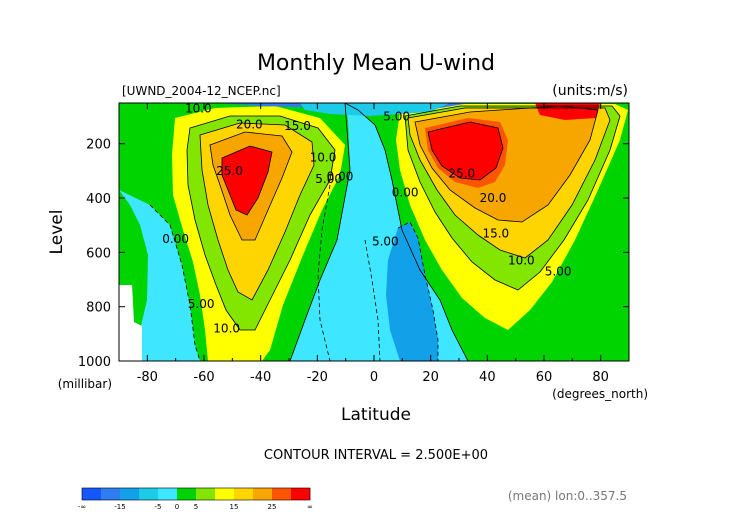 The image size is (752, 532). Describe the element at coordinates (412, 291) in the screenshot. I see `field-region-cyan-equator` at that location.